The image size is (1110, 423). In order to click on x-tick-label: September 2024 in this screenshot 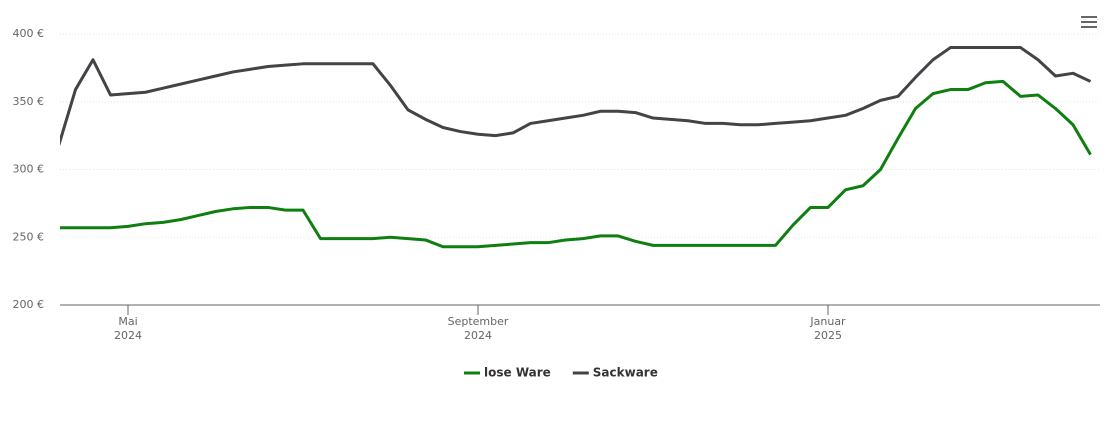, I will do `click(478, 328)`.